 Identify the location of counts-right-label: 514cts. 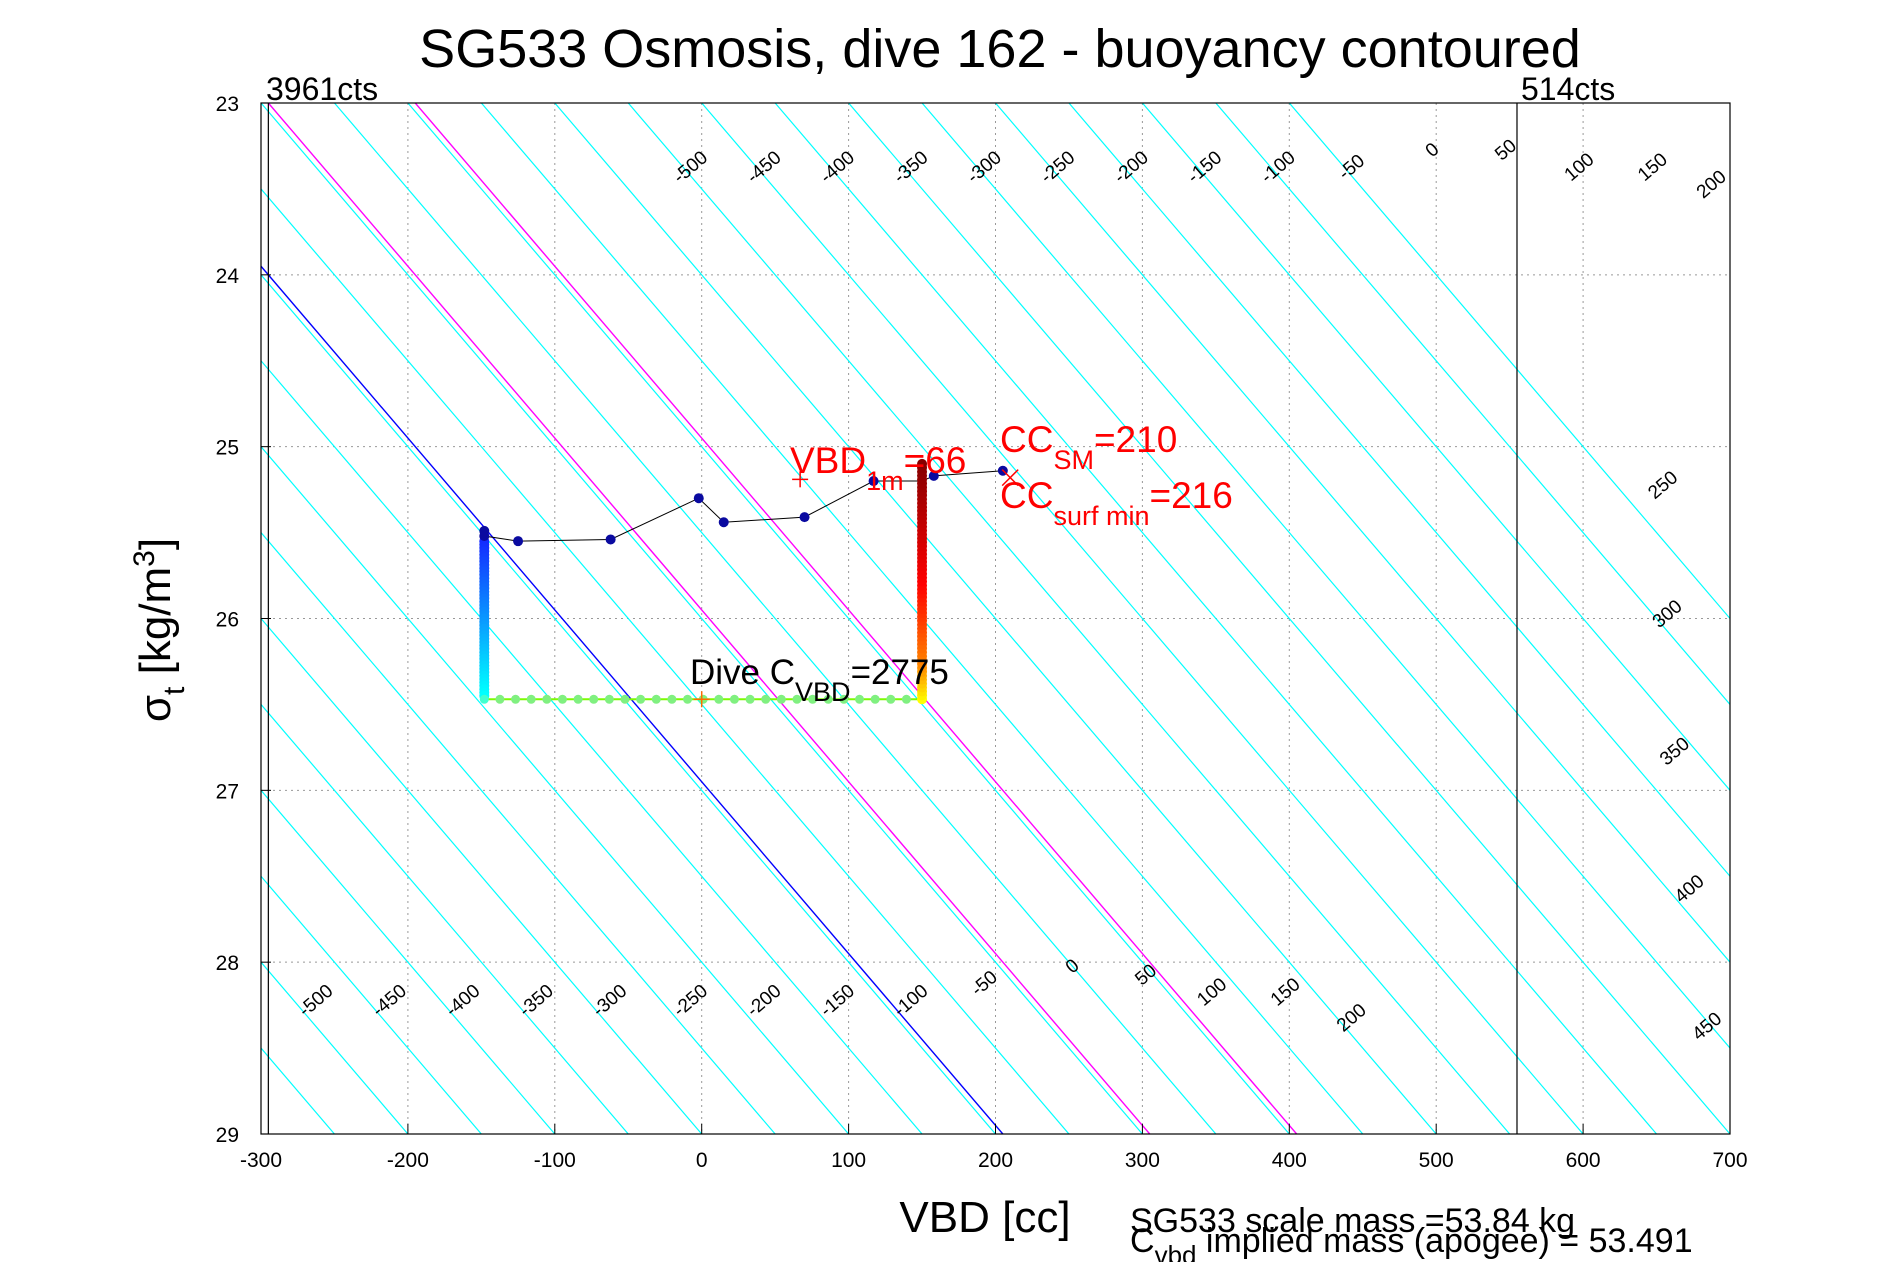
(1568, 89).